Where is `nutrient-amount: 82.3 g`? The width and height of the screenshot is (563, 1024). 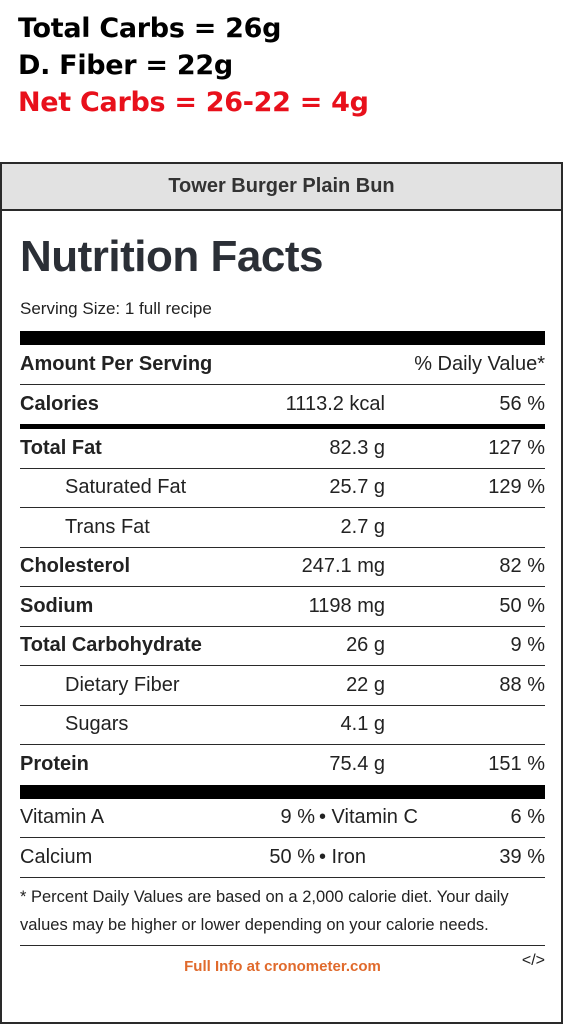
nutrient-amount: 82.3 g is located at coordinates (357, 447).